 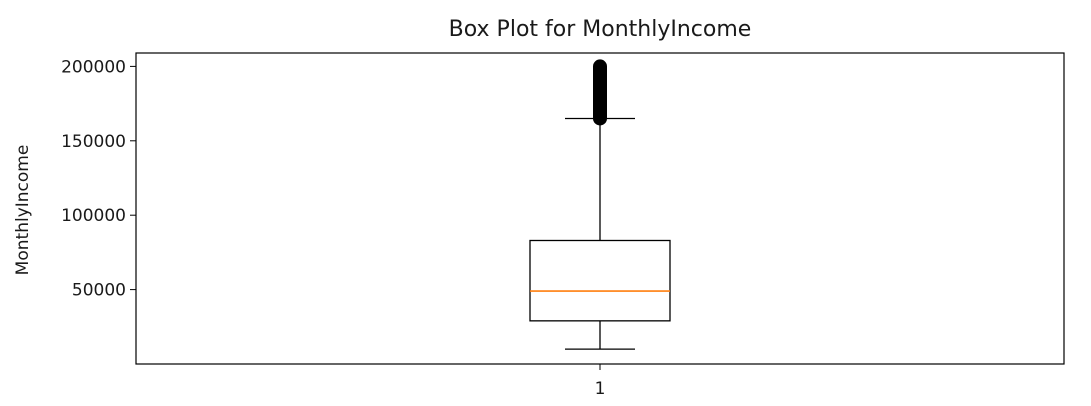 What do you see at coordinates (23, 210) in the screenshot?
I see `y-axis-label: MonthlyIncome` at bounding box center [23, 210].